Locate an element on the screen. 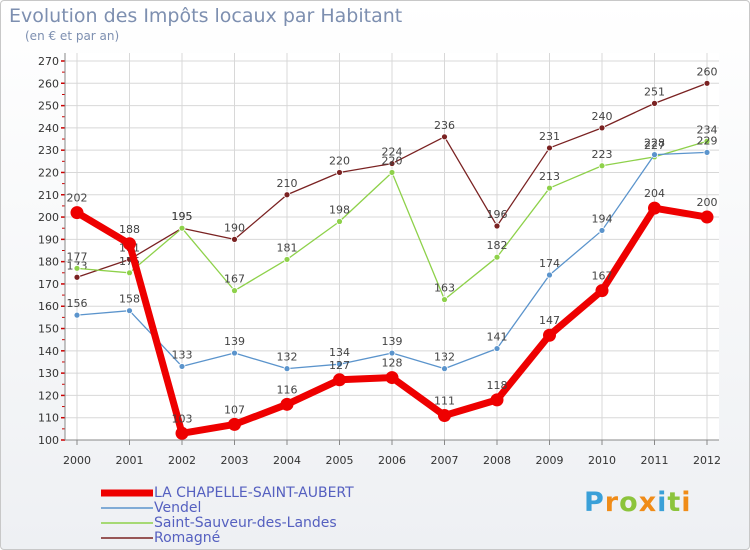 The image size is (750, 550). chart-subtitle: (en € et par an) is located at coordinates (72, 36).